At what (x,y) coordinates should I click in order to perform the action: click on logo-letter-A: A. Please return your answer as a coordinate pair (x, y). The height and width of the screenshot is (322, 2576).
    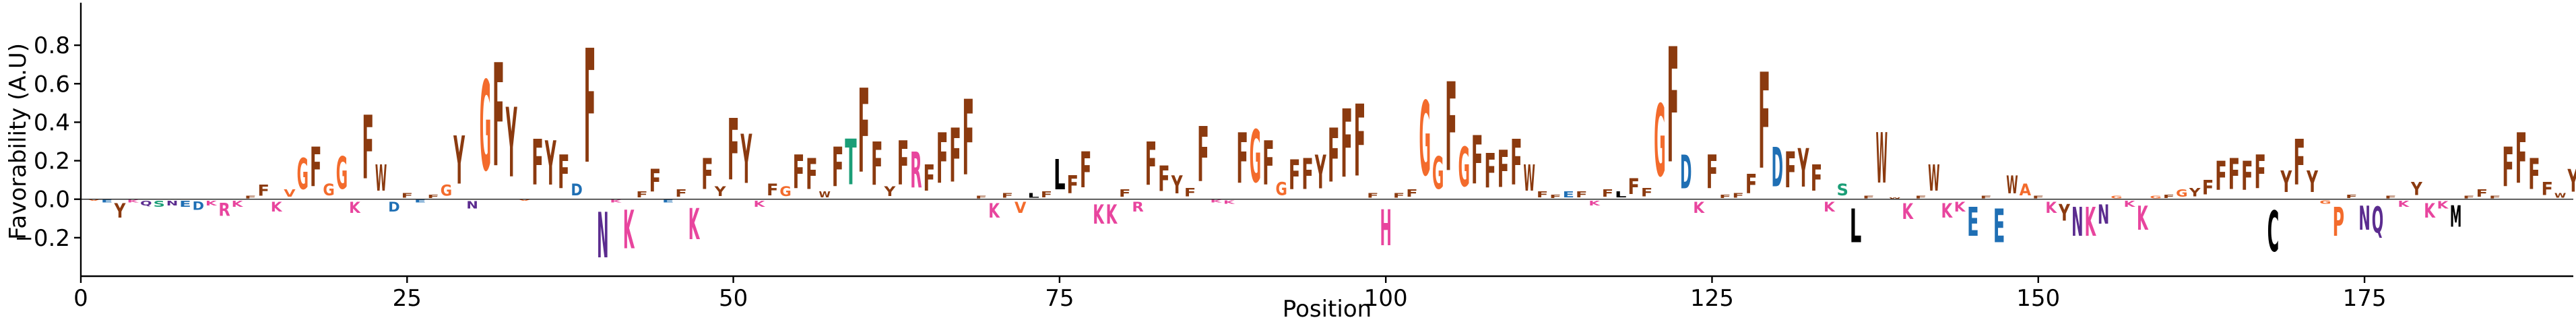
    Looking at the image, I should click on (2026, 190).